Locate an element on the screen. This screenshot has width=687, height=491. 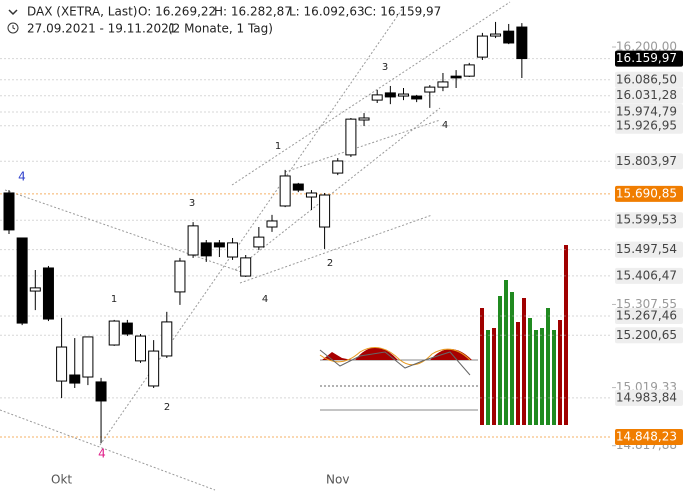
price-label: 15.497,54 is located at coordinates (646, 249).